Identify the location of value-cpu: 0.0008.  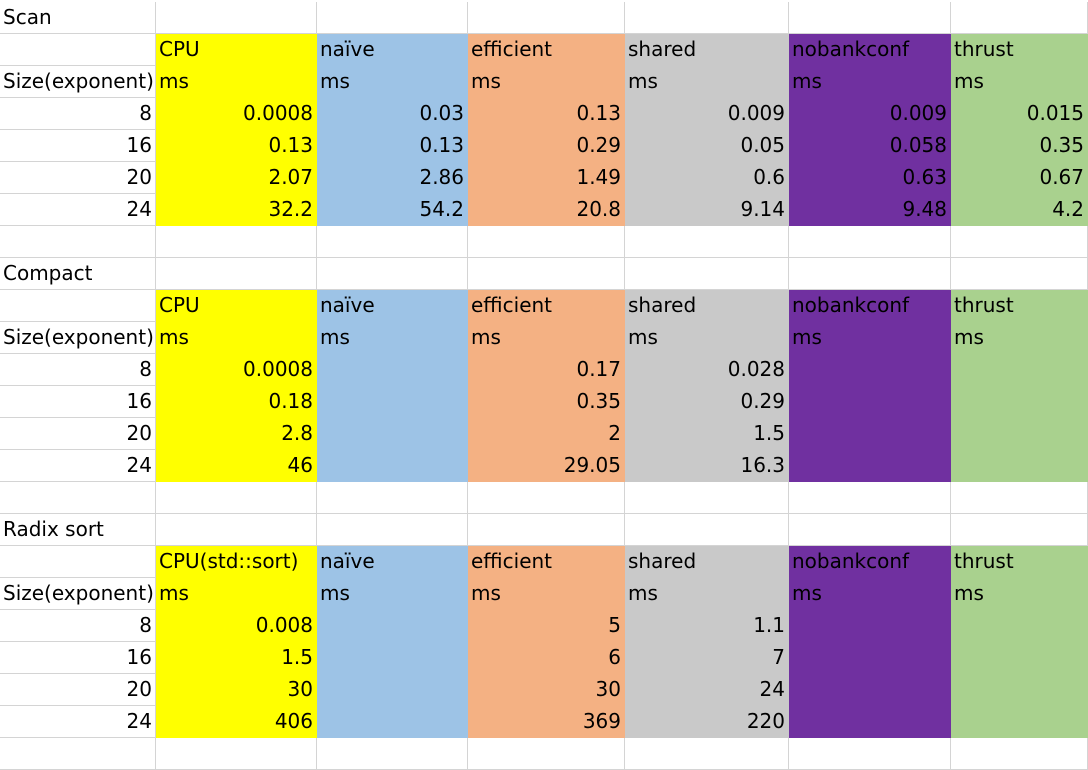
(236, 370).